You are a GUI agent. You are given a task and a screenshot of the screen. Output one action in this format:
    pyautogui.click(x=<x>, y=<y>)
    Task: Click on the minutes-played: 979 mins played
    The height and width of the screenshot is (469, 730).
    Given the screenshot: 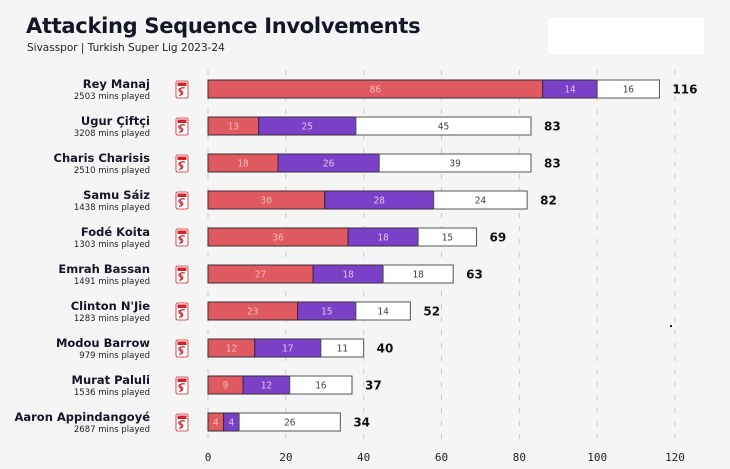 What is the action you would take?
    pyautogui.click(x=114, y=356)
    